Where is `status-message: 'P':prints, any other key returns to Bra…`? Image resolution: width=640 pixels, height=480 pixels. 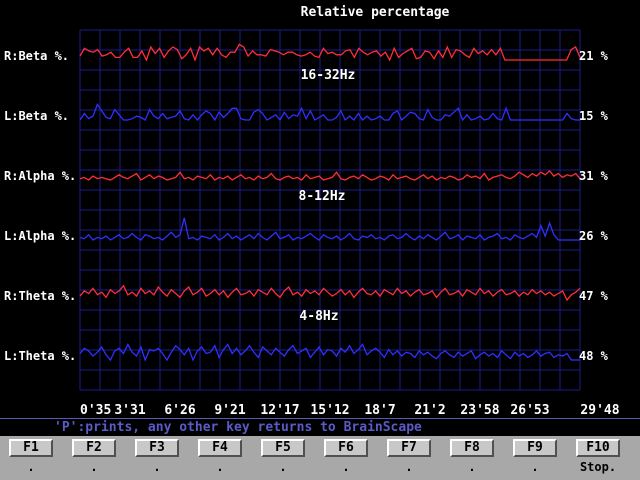
status-message: 'P':prints, any other key returns to Bra… is located at coordinates (238, 427).